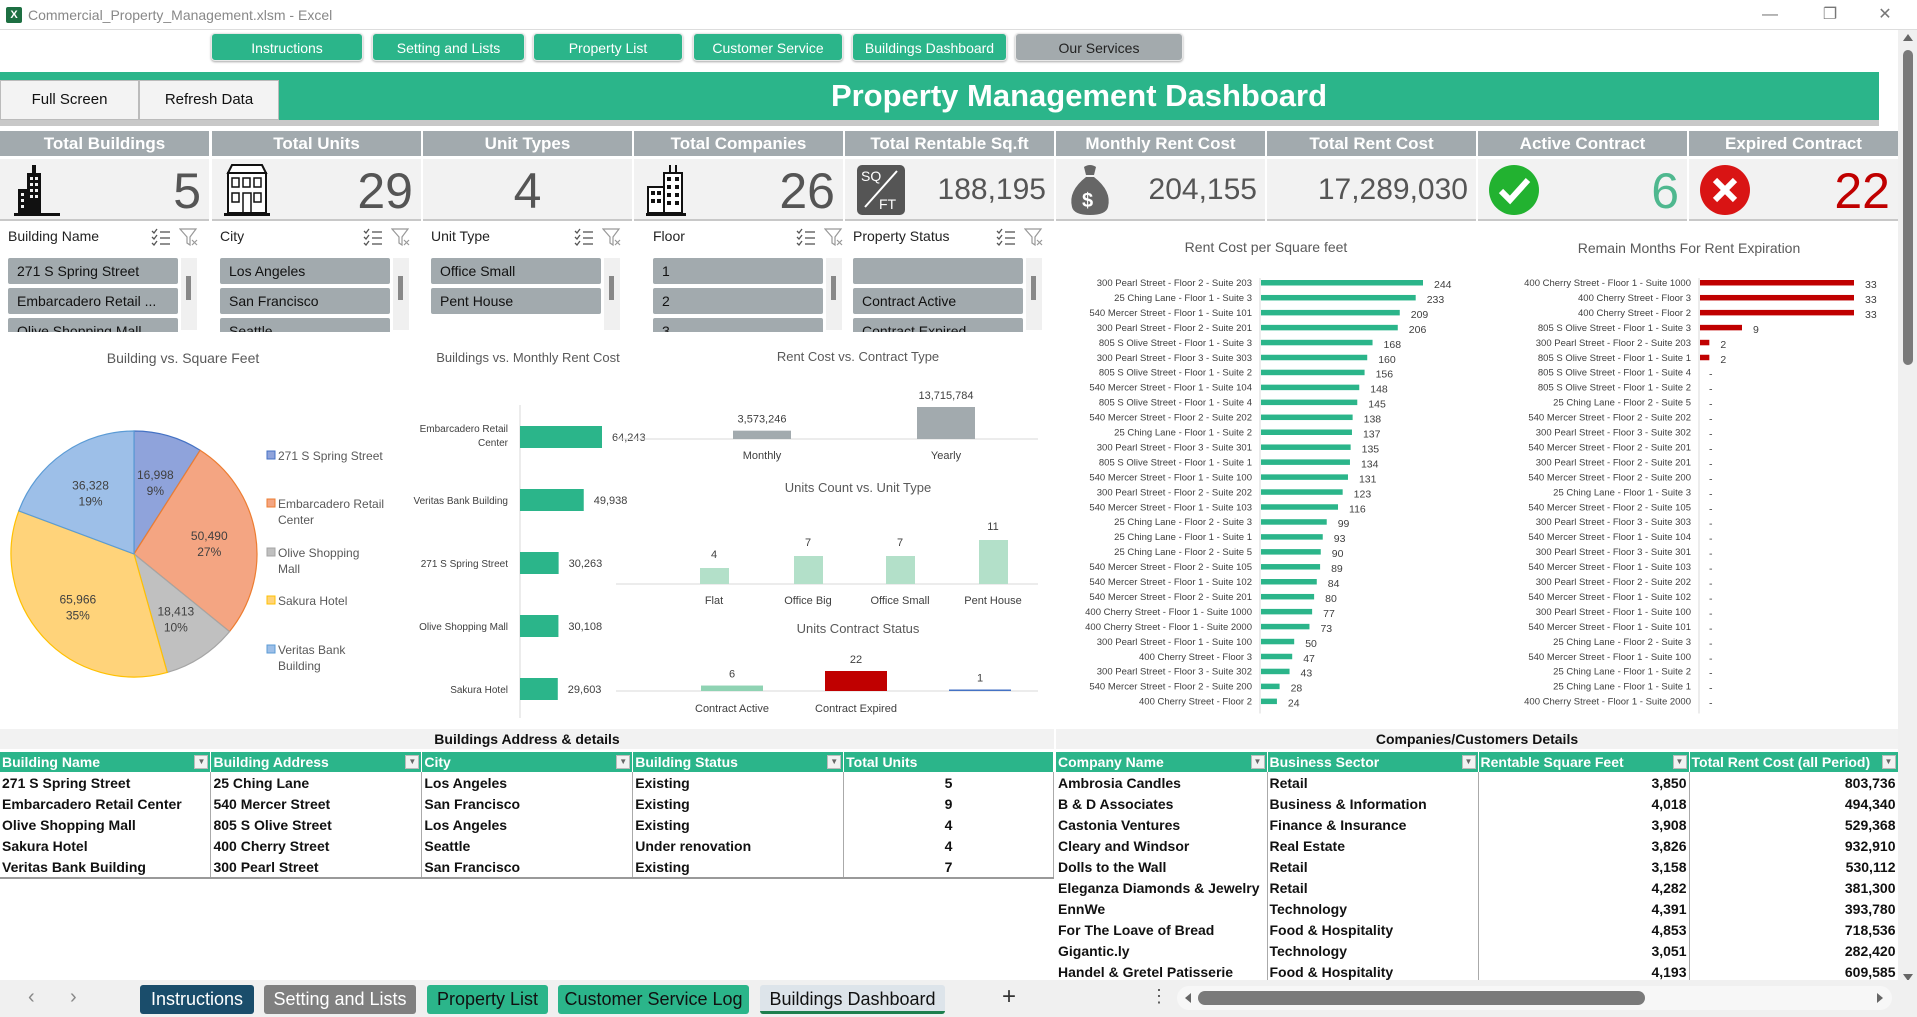  Describe the element at coordinates (487, 999) in the screenshot. I see `sheet-tab-property-list: Property List` at that location.